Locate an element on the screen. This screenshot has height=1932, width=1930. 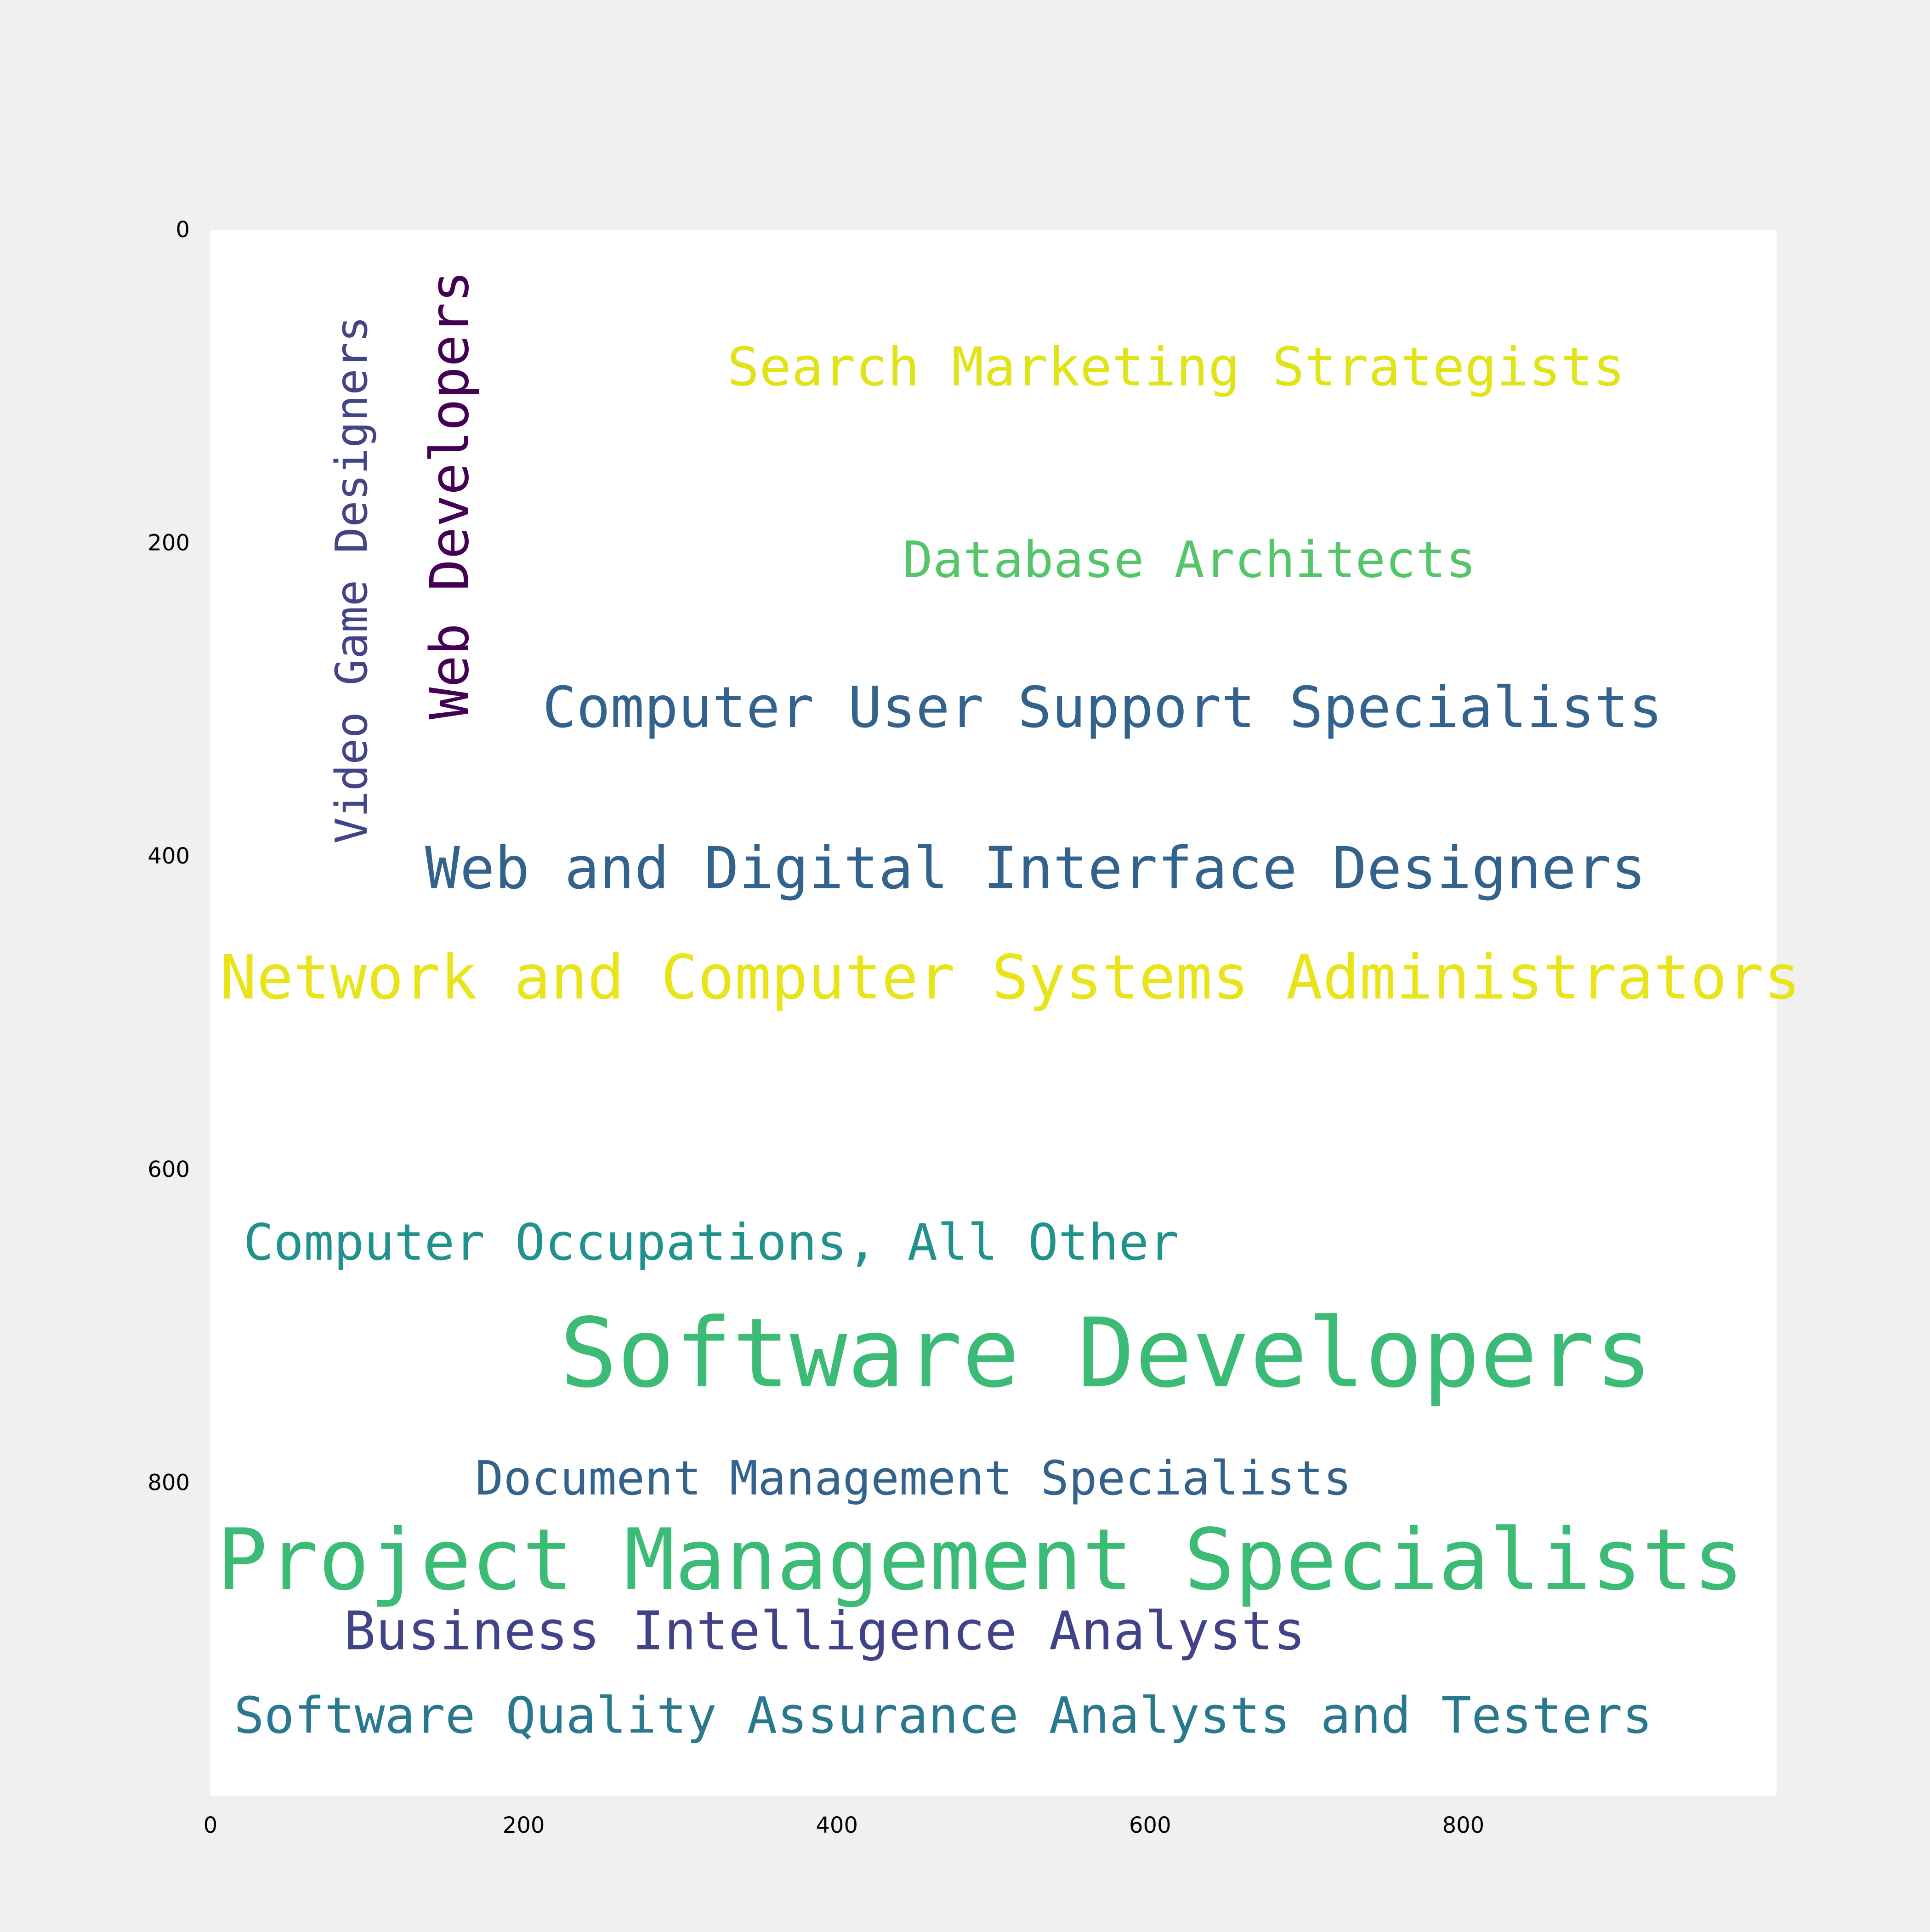
word-search-marketing-strategists: Search Marketing Strategists is located at coordinates (1176, 367).